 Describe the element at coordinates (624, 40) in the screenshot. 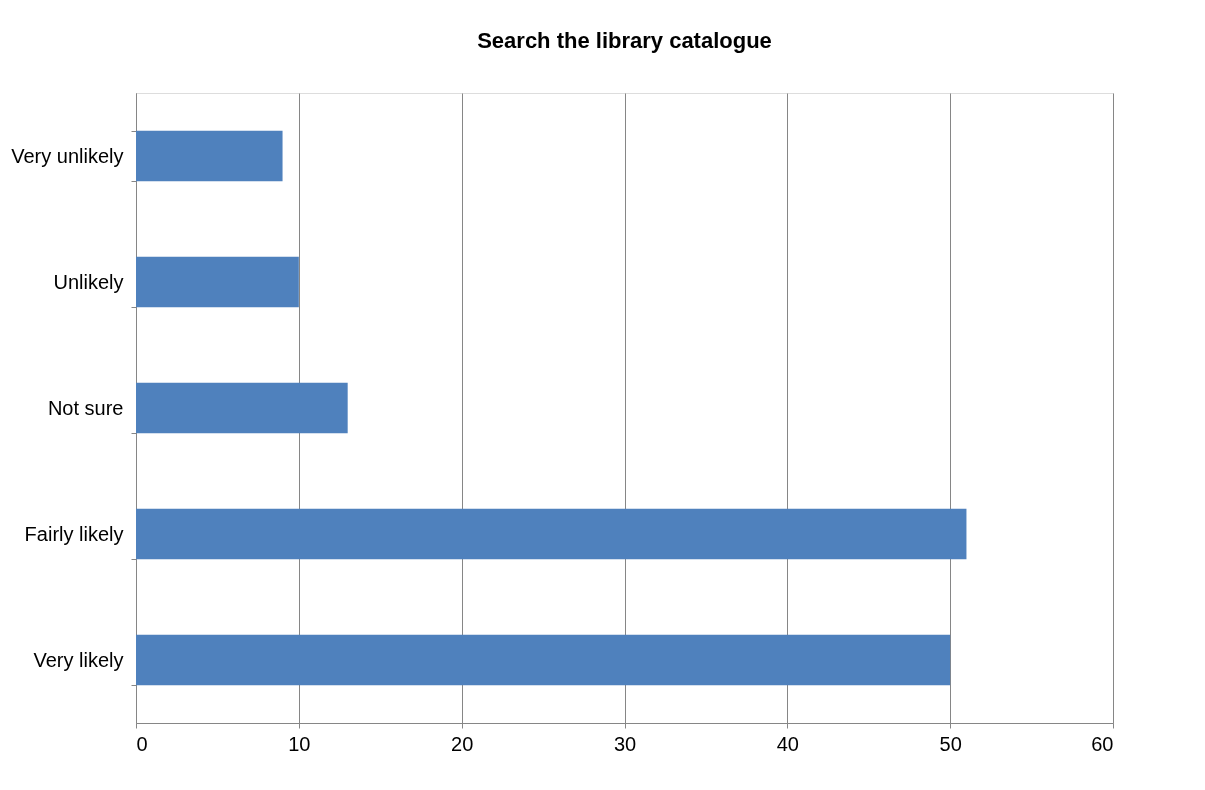

I see `chart-title: Search the library catalogue` at that location.